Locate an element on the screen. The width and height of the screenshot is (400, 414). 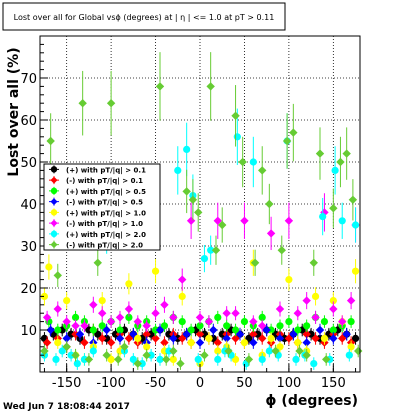
x-tick-label: 100 is located at coordinates (288, 383).